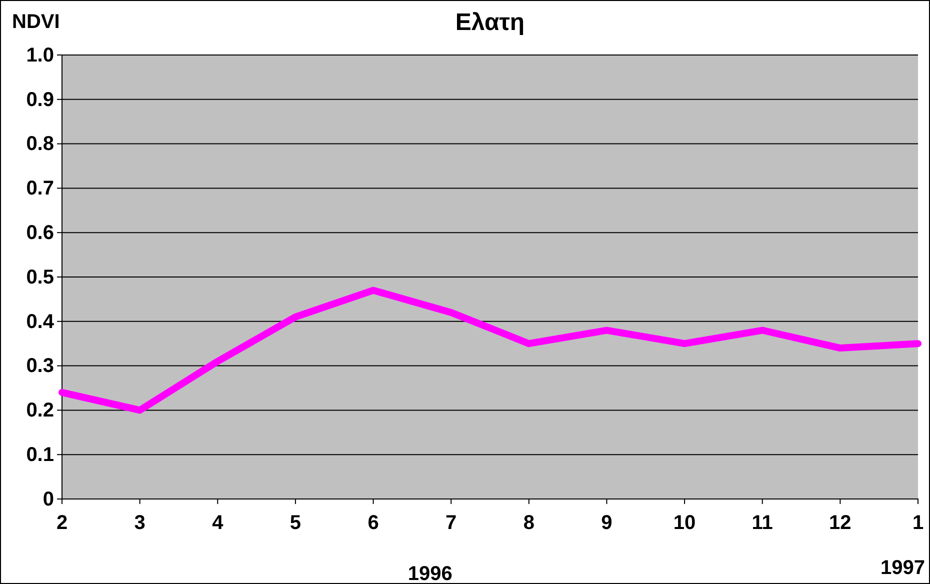  Describe the element at coordinates (528, 523) in the screenshot. I see `x-tick-label: 8` at that location.